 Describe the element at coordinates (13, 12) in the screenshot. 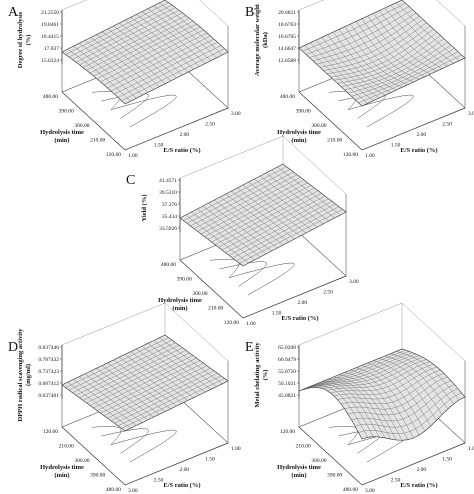

I see `panel-letter: A` at that location.